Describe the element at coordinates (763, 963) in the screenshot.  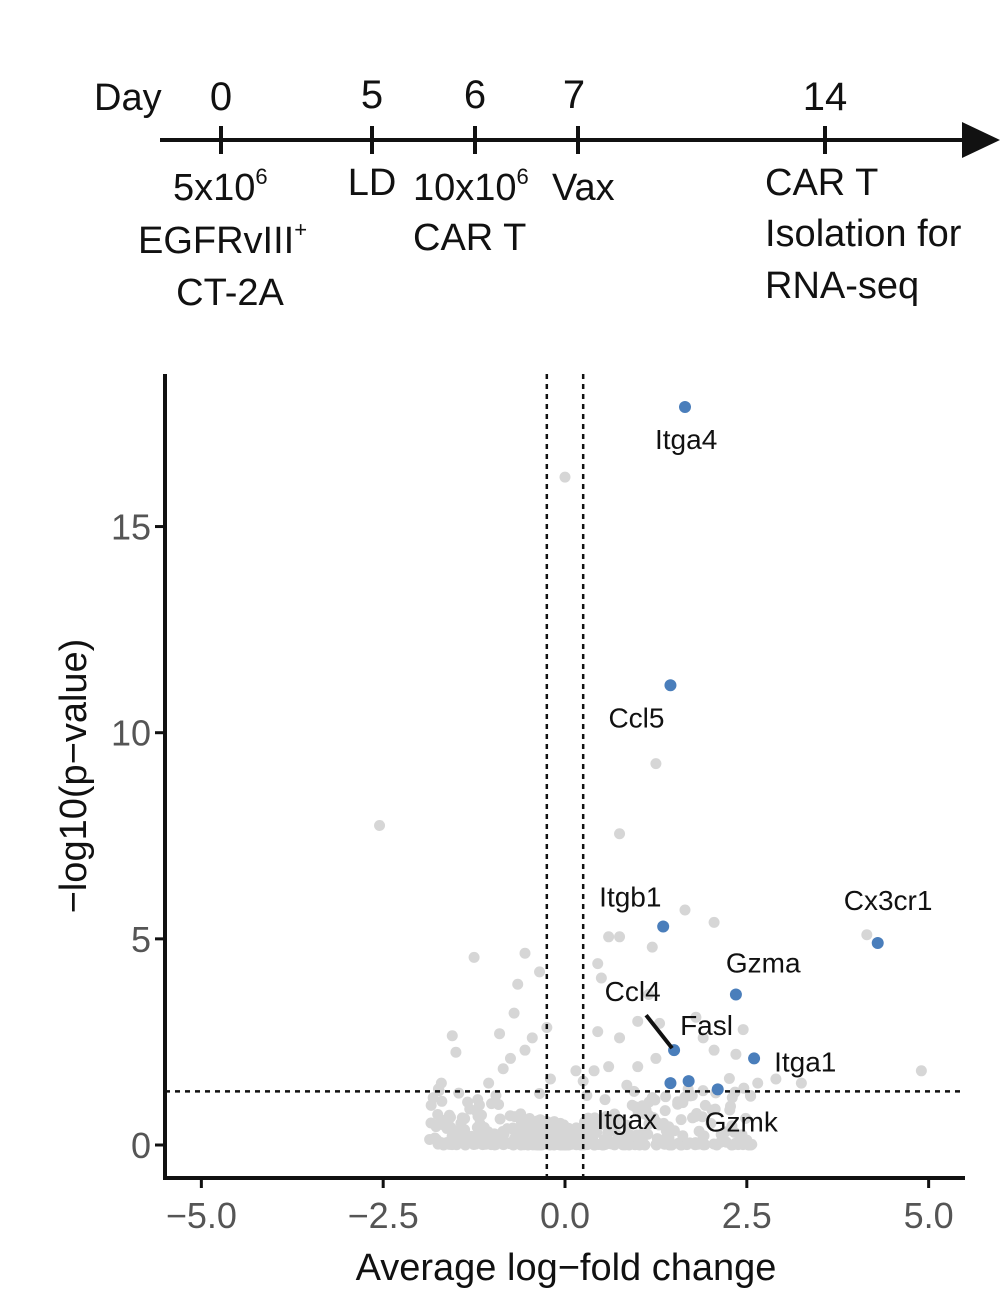
I see `gene-label-gzma: Gzma` at that location.